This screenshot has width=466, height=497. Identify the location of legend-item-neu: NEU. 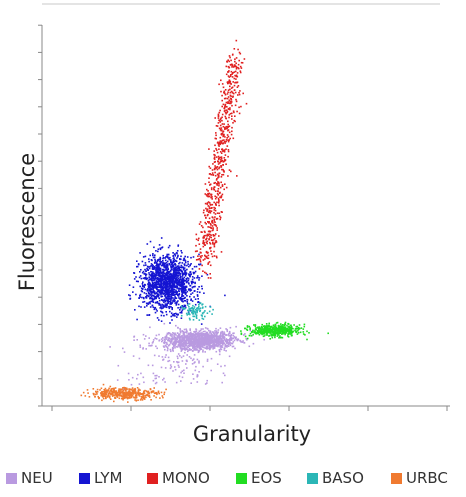
(29, 478).